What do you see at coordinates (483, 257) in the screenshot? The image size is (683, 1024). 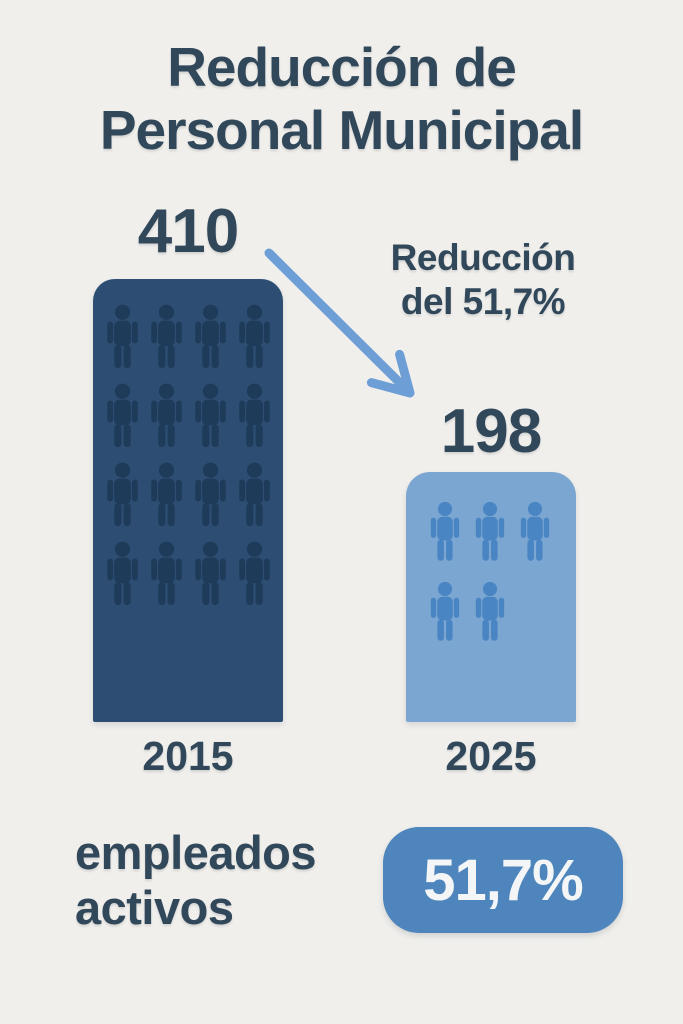 I see `reduction-annotation-line1: Reducción` at bounding box center [483, 257].